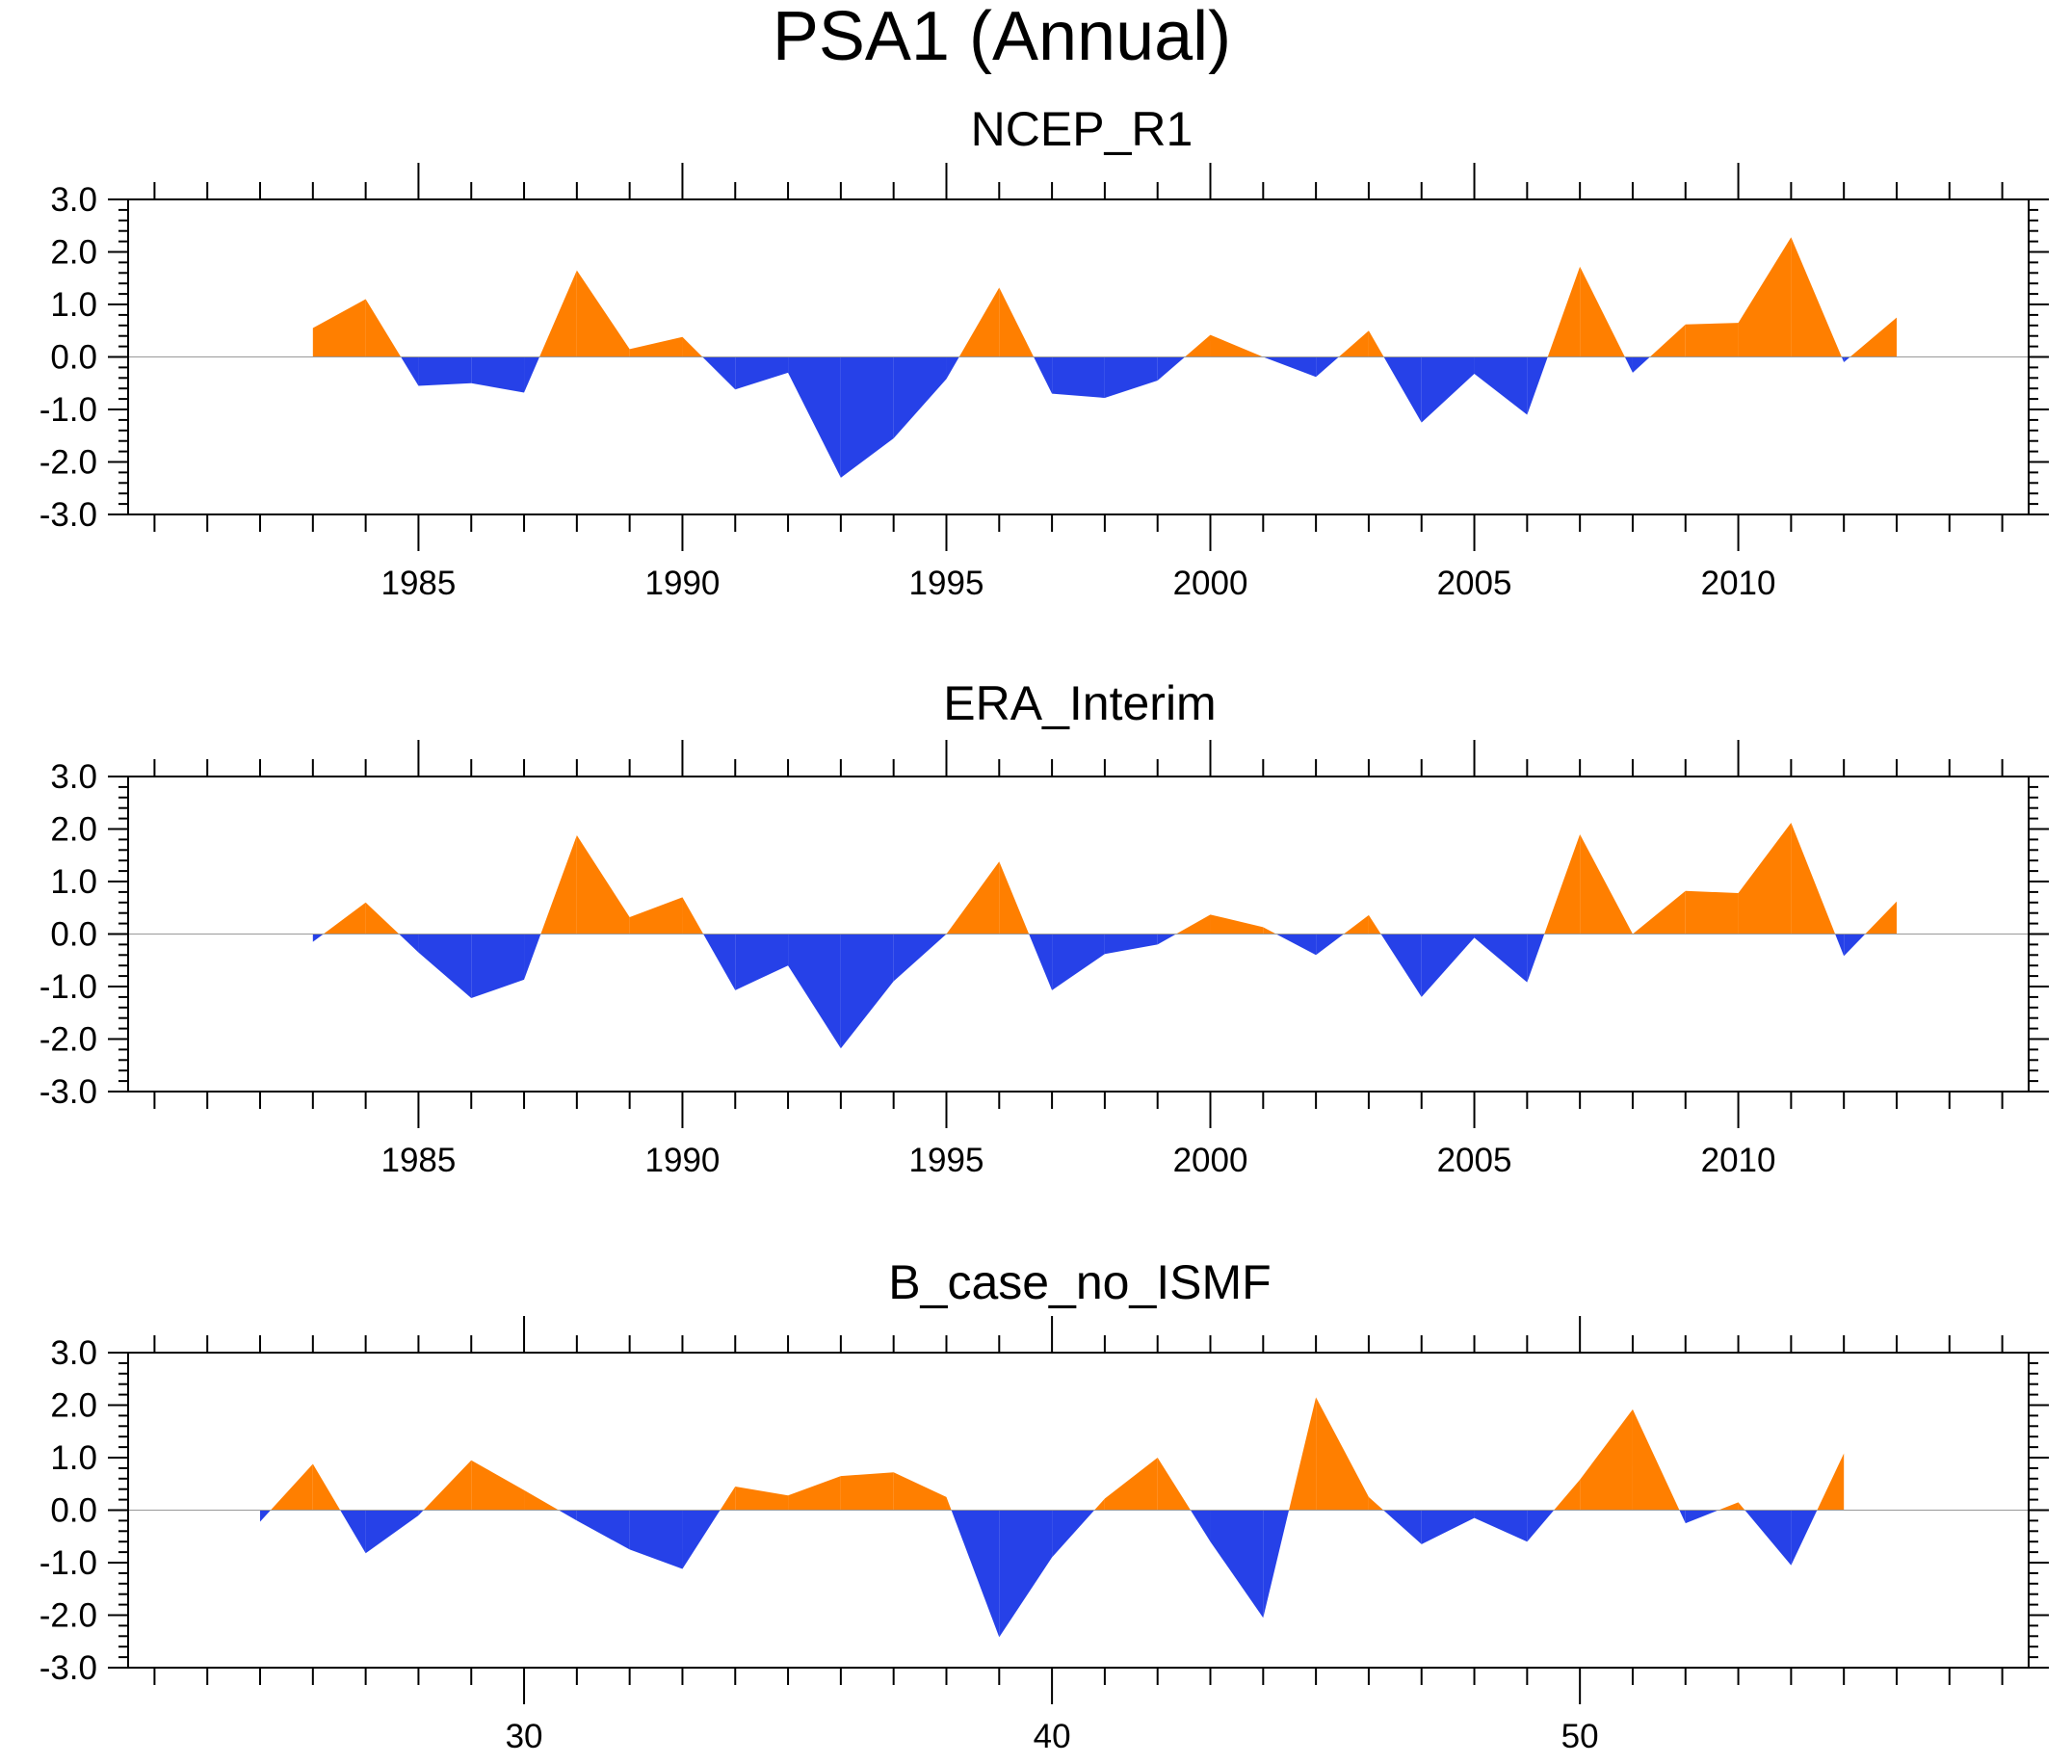 This screenshot has height=1764, width=2072. I want to click on chart-title: B_case_no_ISMF, so click(1079, 1282).